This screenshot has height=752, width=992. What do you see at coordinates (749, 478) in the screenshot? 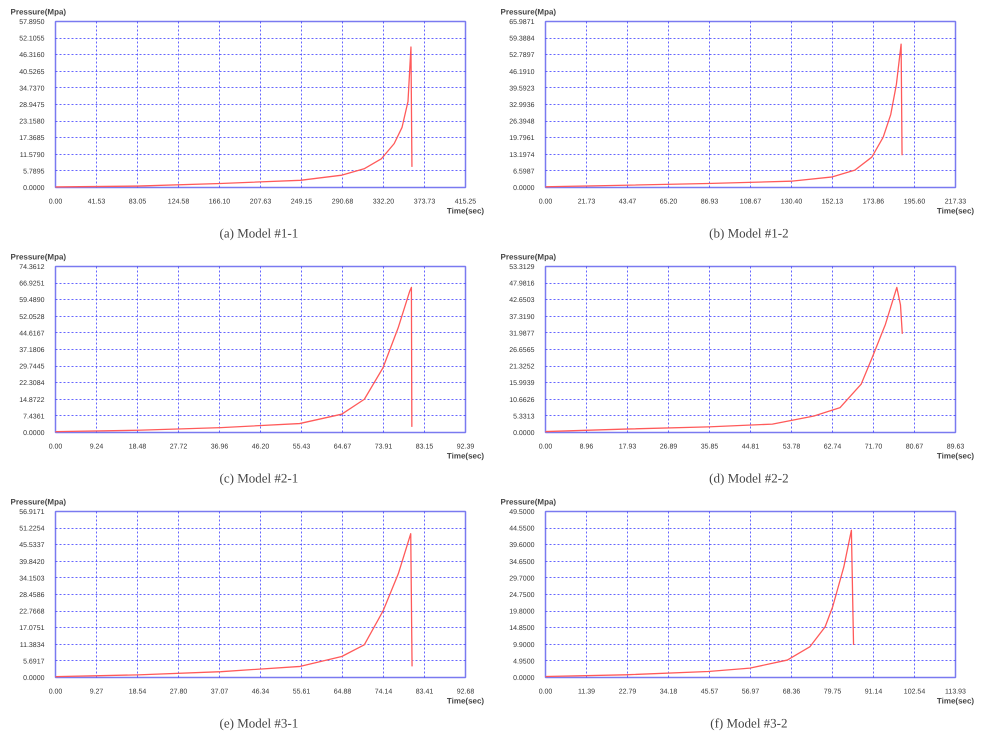
I see `text: (d) Model #2-2` at bounding box center [749, 478].